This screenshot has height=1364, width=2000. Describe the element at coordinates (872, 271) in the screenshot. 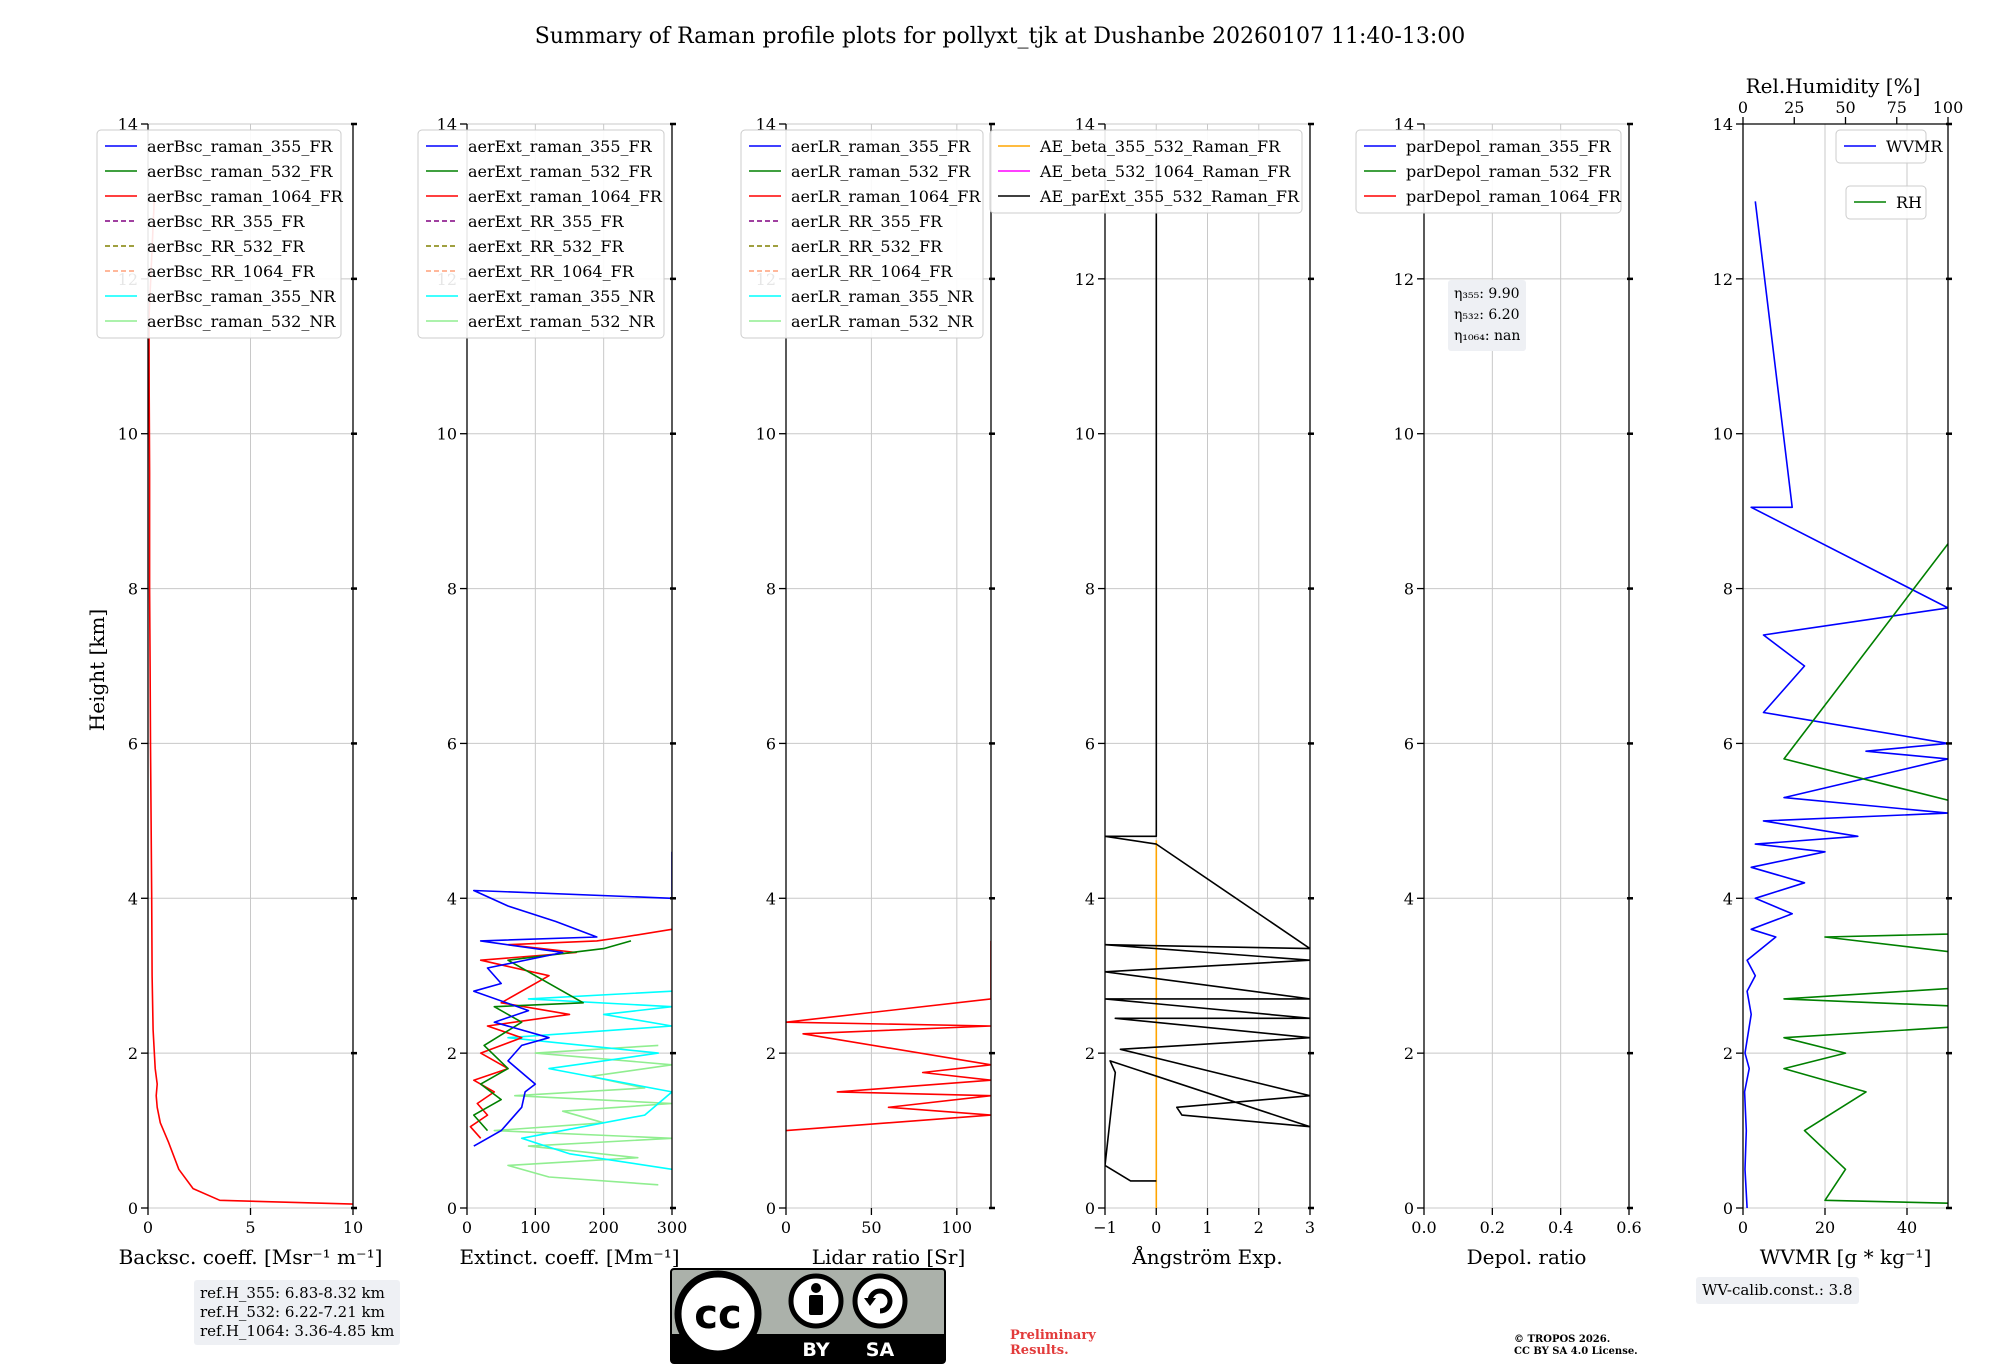

I see `legend-item: aerLR_RR_1064_FR` at that location.